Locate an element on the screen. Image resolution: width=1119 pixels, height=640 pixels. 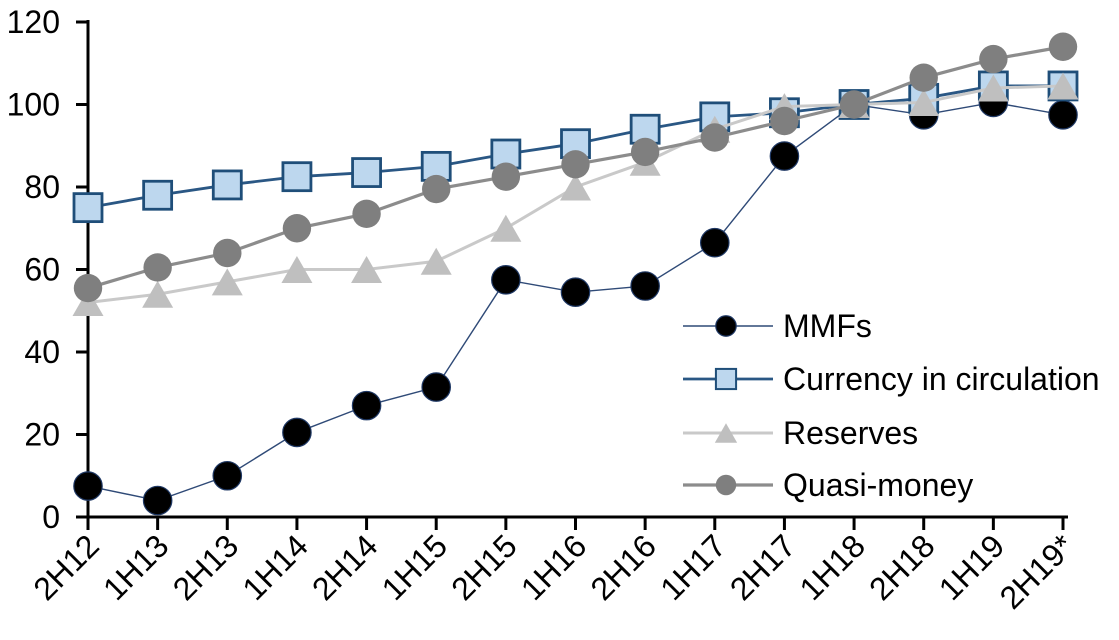
x-tick-label: 2H16 is located at coordinates (624, 567).